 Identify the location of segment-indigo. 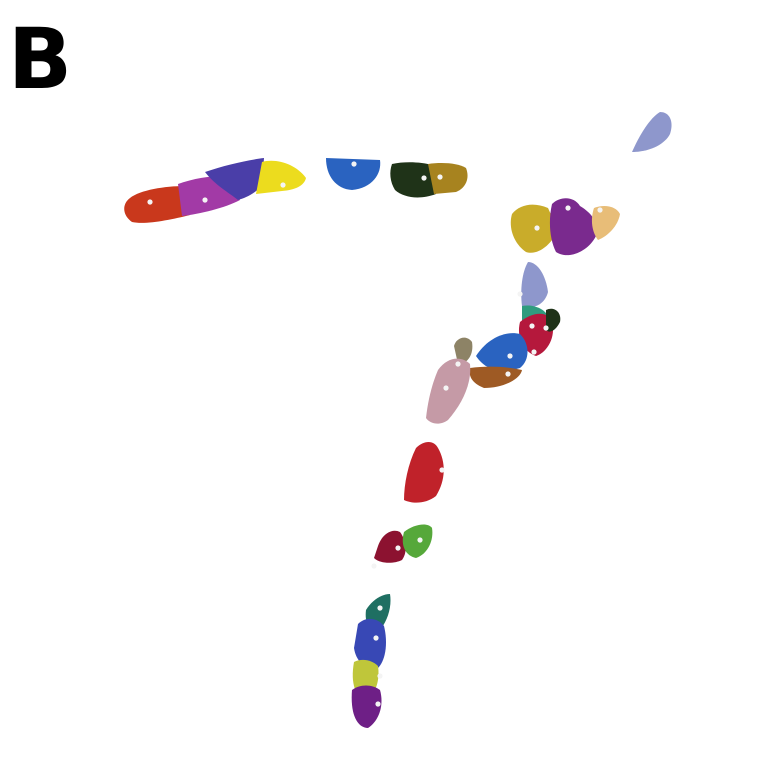
(234, 179).